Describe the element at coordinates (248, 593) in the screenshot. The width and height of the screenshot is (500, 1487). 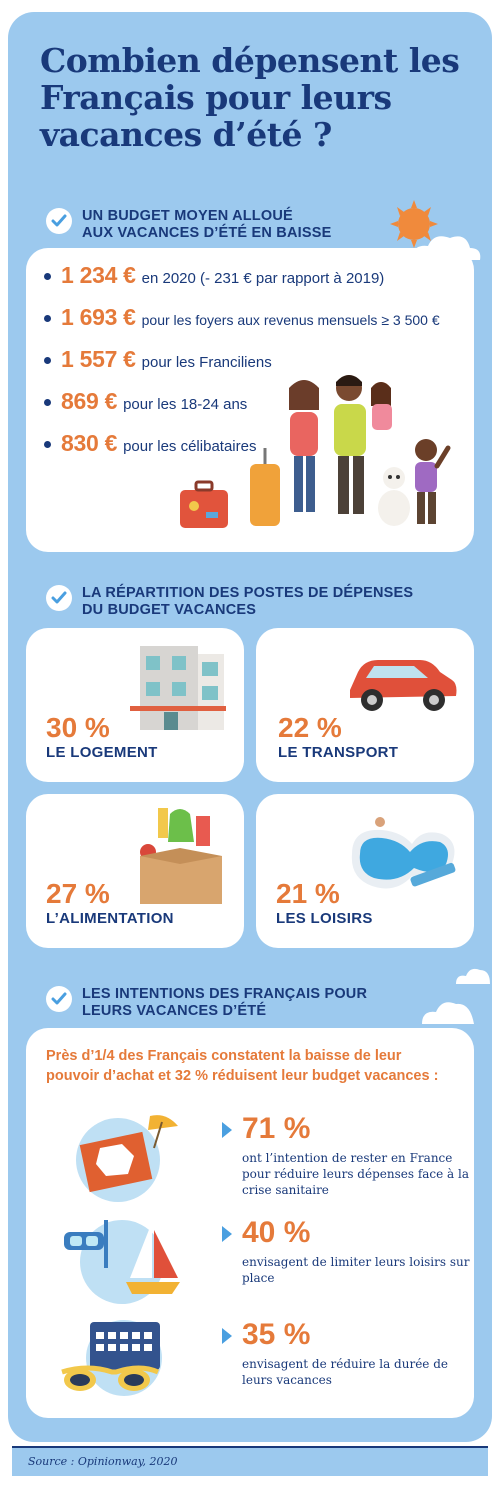
I see `section-expenses-title-line1: LA RÉPARTITION DES POSTES DE DÉPENSES` at that location.